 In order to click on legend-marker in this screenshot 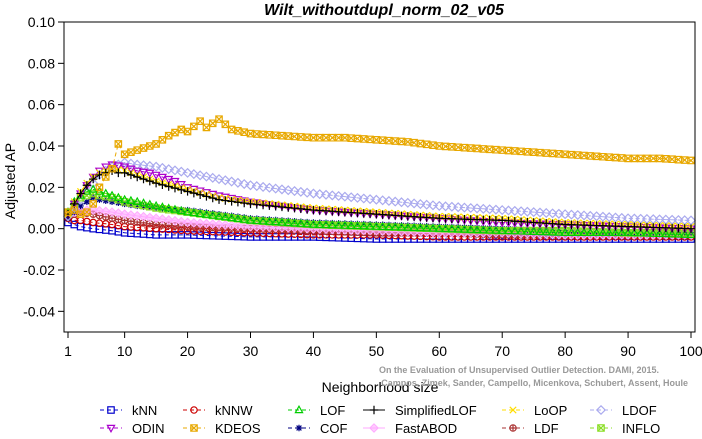, I will do `click(374, 410)`.